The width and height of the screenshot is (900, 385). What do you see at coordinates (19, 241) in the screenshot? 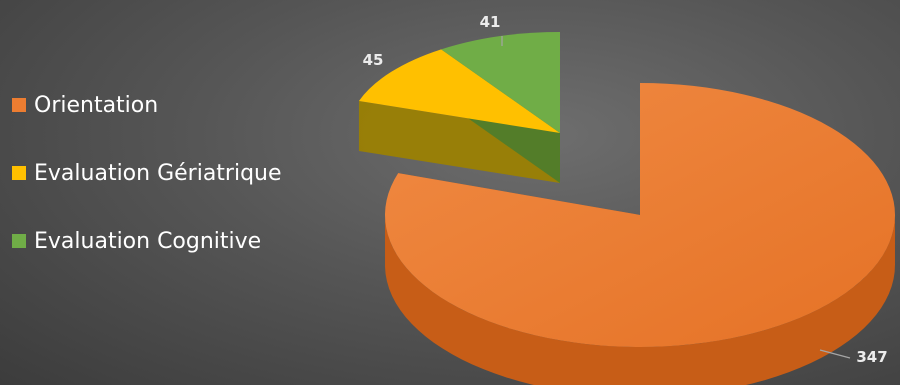
I see `legend-swatch-evaluation-cognitive` at bounding box center [19, 241].